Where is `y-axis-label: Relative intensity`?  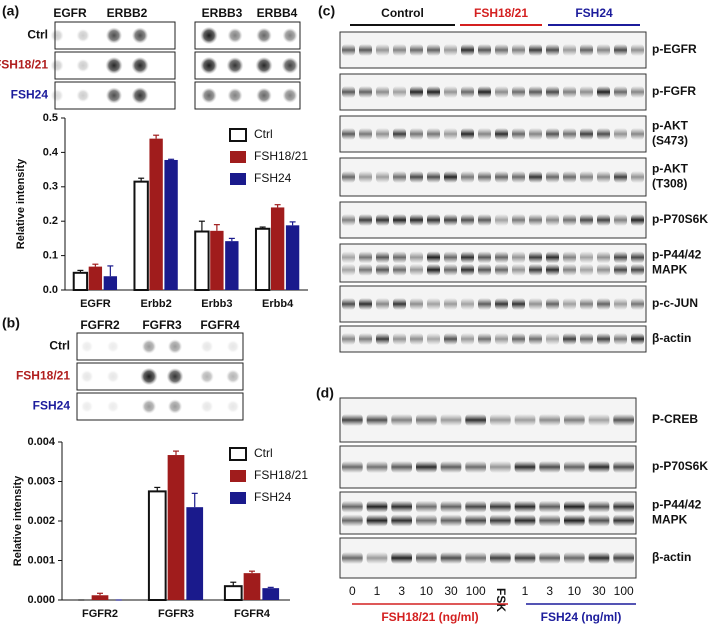 y-axis-label: Relative intensity is located at coordinates (18, 520).